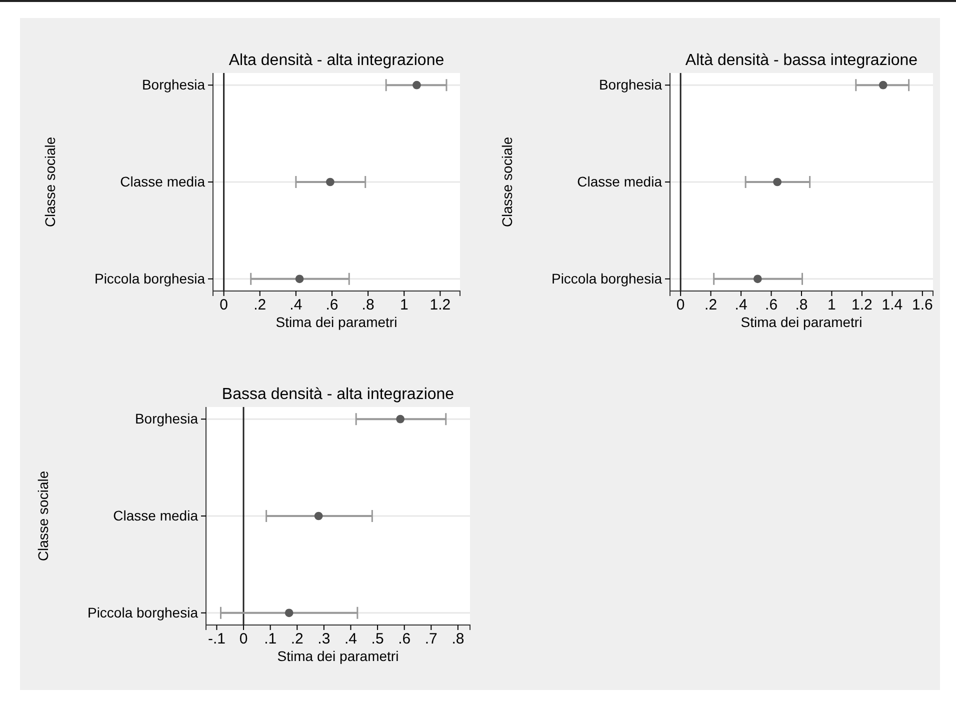  Describe the element at coordinates (377, 639) in the screenshot. I see `x-tick-label: .5` at that location.